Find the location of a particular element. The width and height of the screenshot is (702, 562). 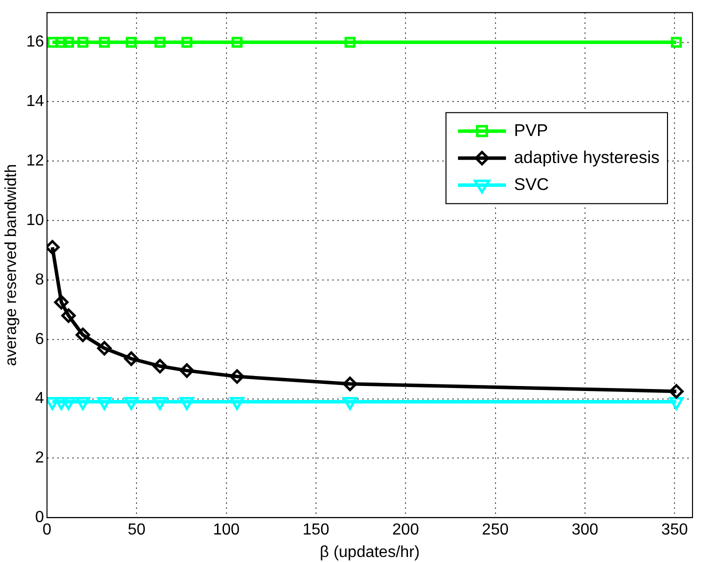

y-tick-label: 6 is located at coordinates (39, 339).